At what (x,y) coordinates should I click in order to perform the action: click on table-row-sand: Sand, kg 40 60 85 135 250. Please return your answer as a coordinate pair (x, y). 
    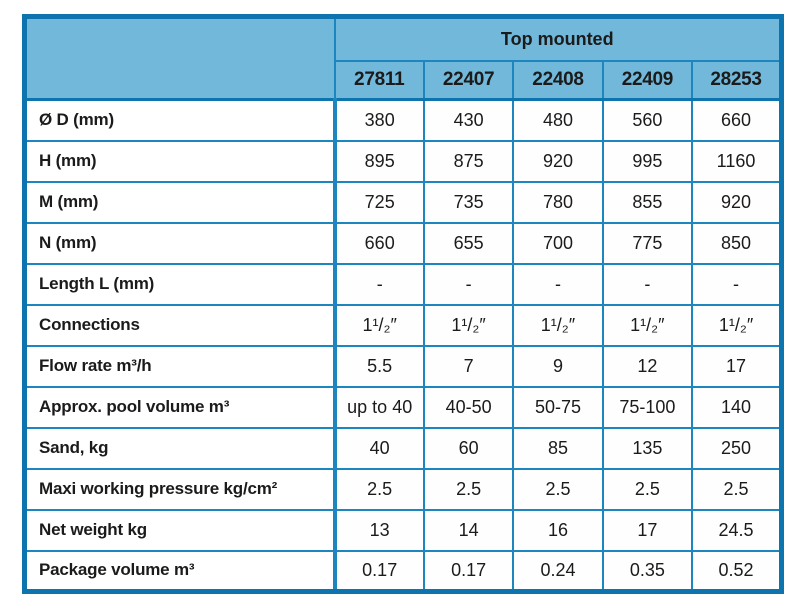
    Looking at the image, I should click on (403, 448).